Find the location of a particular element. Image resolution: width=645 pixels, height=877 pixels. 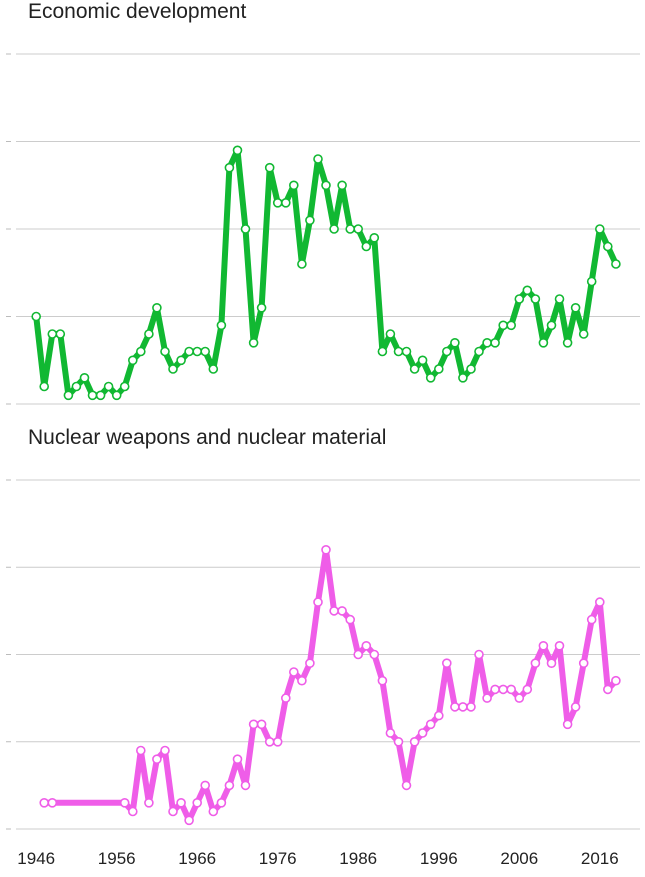

x-tick-label-6: 2006 is located at coordinates (519, 858).